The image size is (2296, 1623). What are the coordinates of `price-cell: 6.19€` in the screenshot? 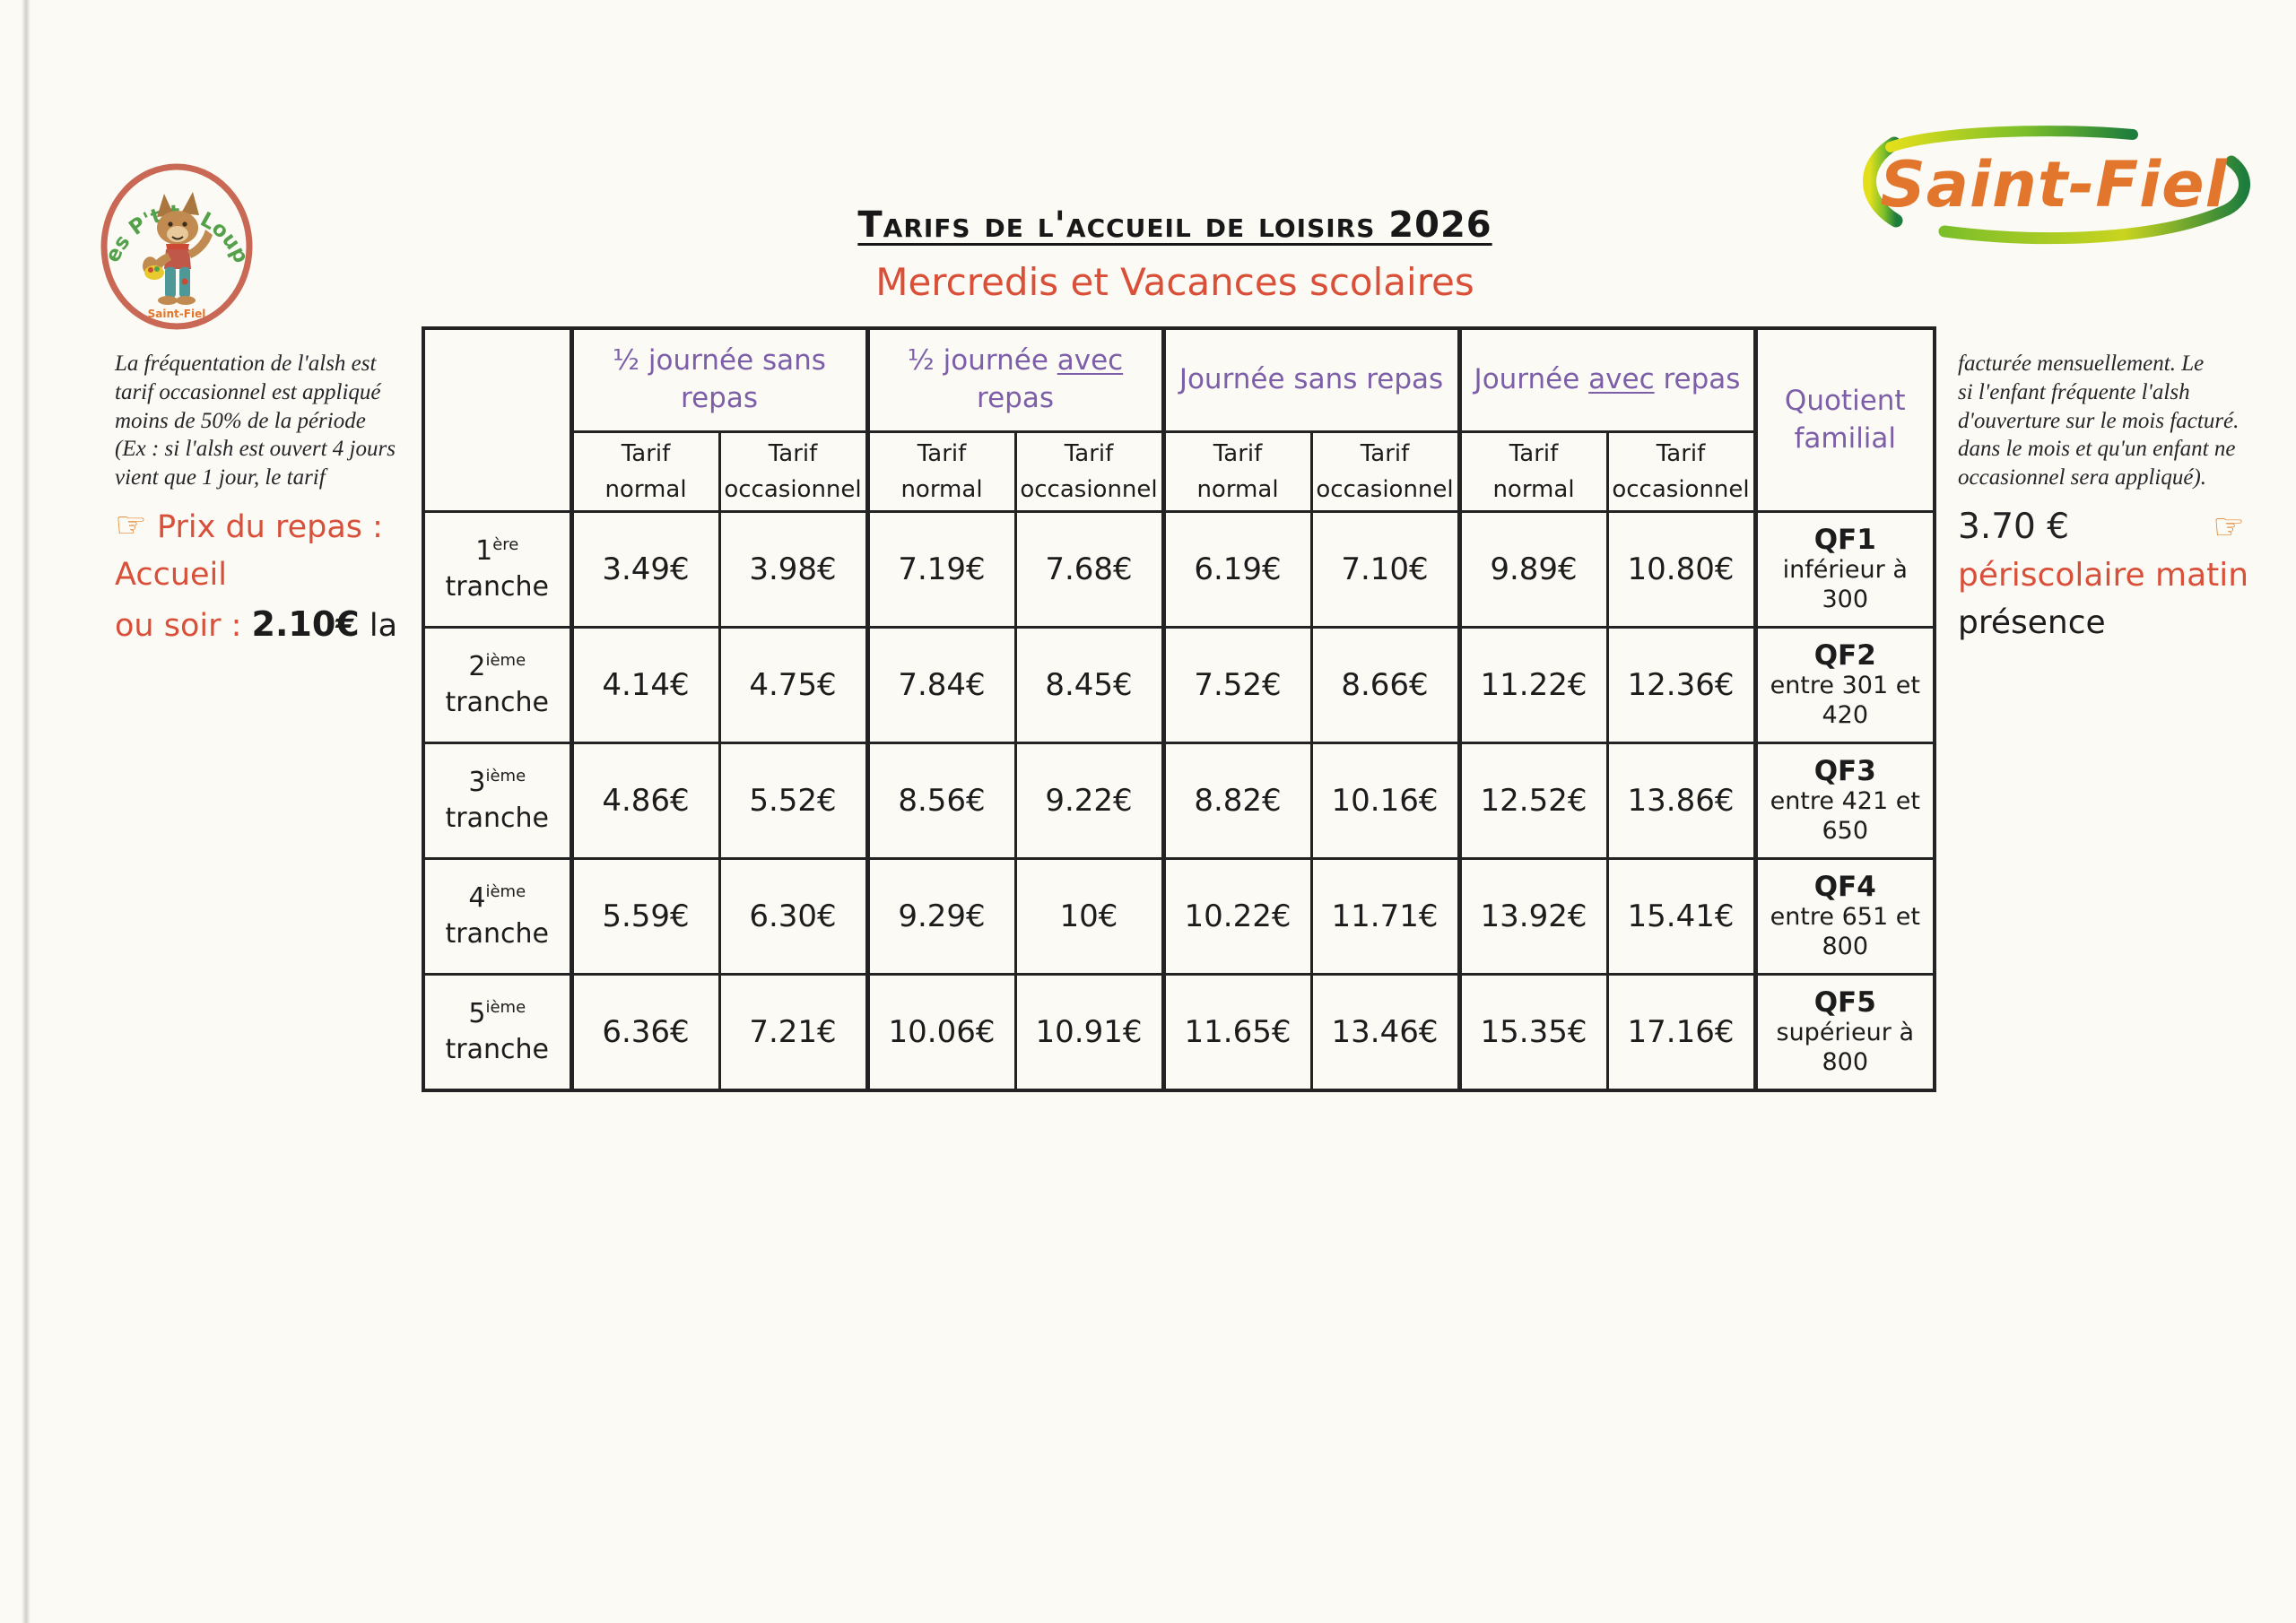 It's located at (1237, 569).